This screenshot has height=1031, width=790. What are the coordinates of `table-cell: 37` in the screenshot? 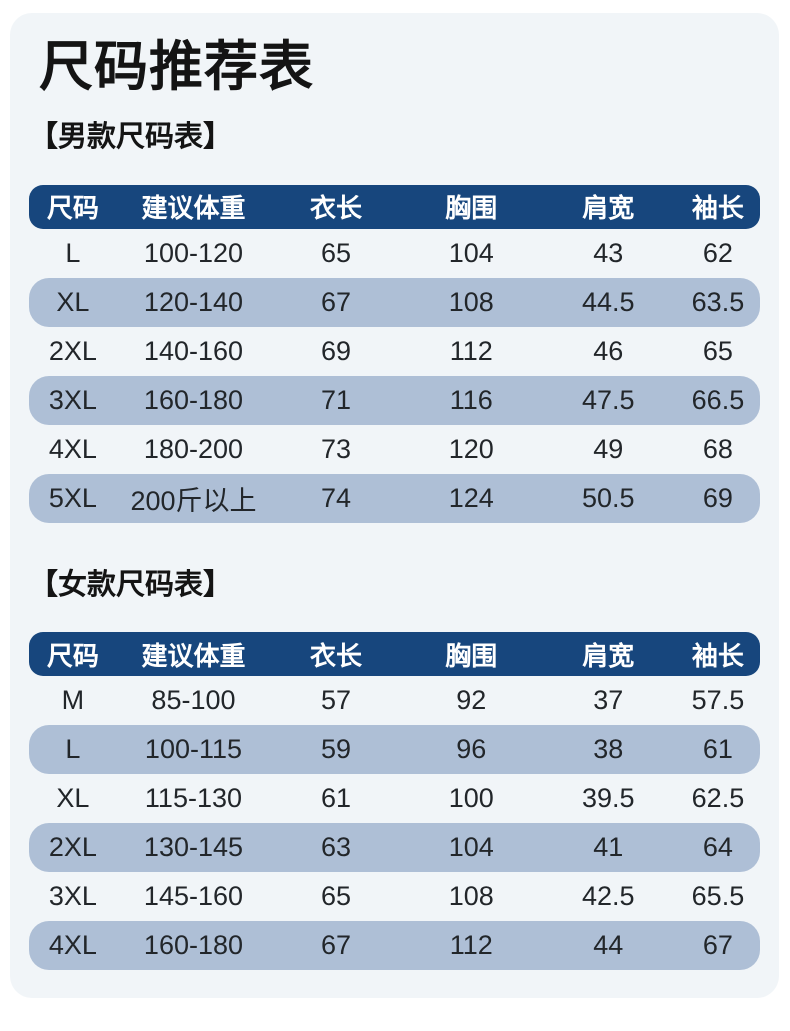 It's located at (608, 700).